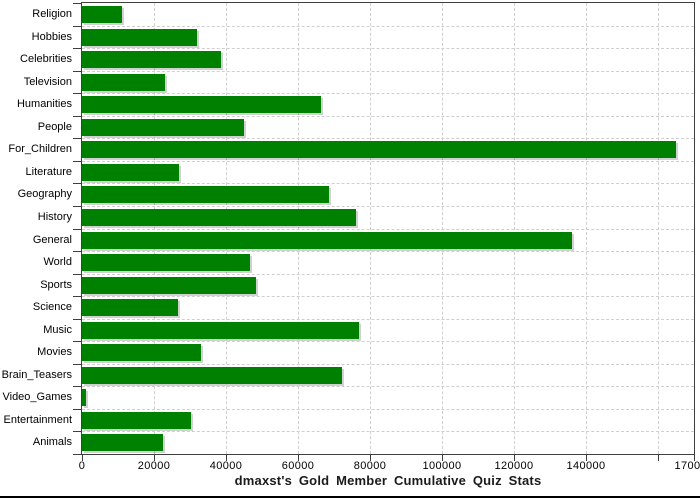 This screenshot has width=700, height=500. I want to click on category-label-entertainment: Entertainment, so click(37, 420).